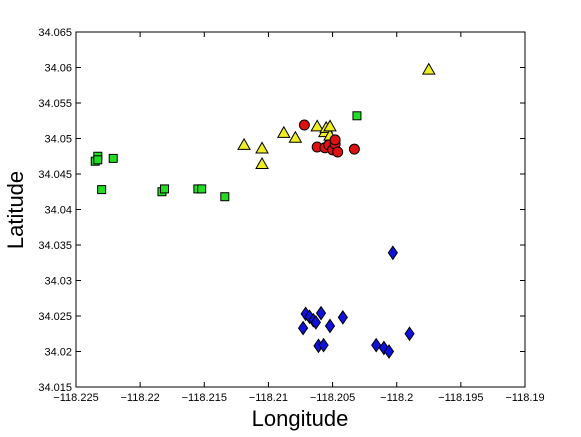 The height and width of the screenshot is (437, 581). What do you see at coordinates (58, 140) in the screenshot?
I see `y-tick-label: 34.05` at bounding box center [58, 140].